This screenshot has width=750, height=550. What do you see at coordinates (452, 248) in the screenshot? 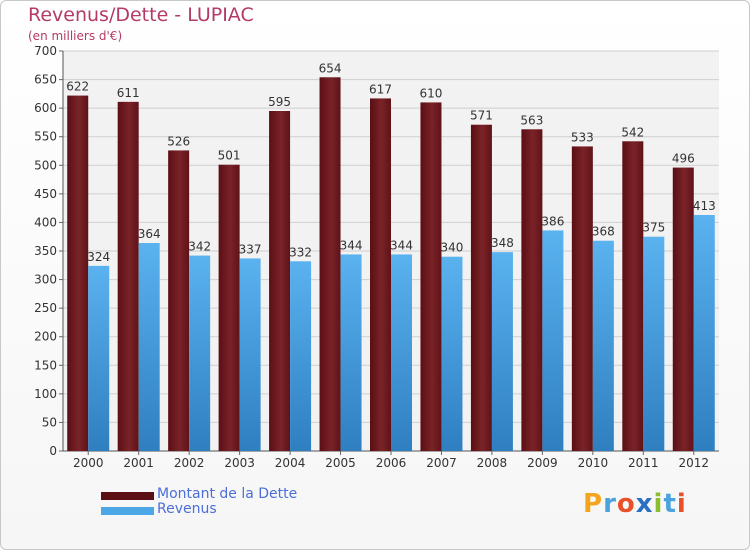
I see `data-label-revenue: 340` at bounding box center [452, 248].